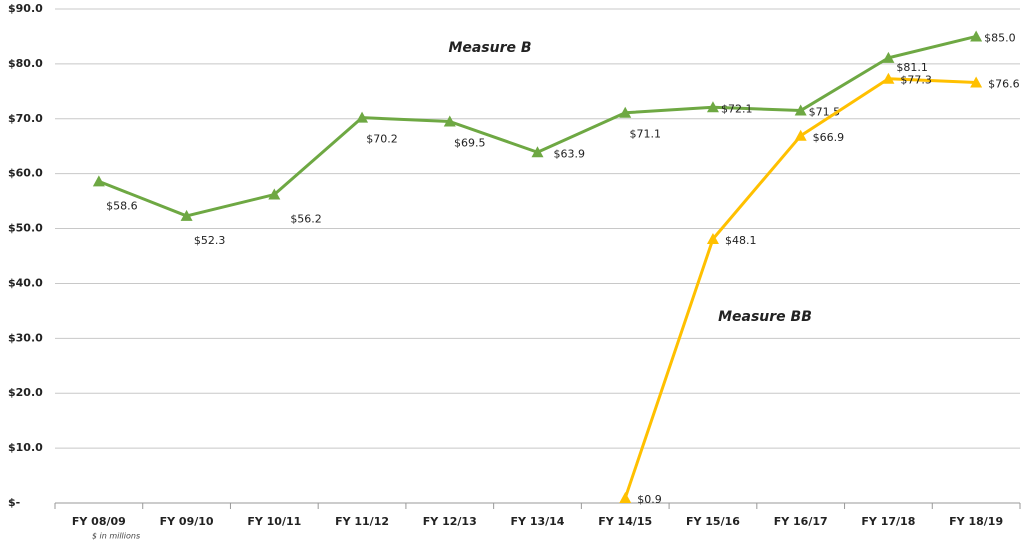 The image size is (1024, 544). What do you see at coordinates (274, 521) in the screenshot?
I see `x-tick-label: FY 10/11` at bounding box center [274, 521].